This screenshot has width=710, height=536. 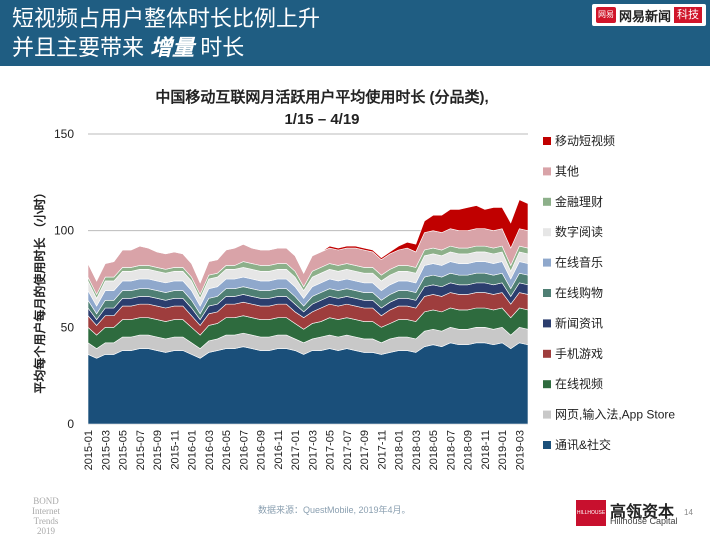 What do you see at coordinates (227, 450) in the screenshot?
I see `x-tick-label-2016-05: 2016-05` at bounding box center [227, 450].